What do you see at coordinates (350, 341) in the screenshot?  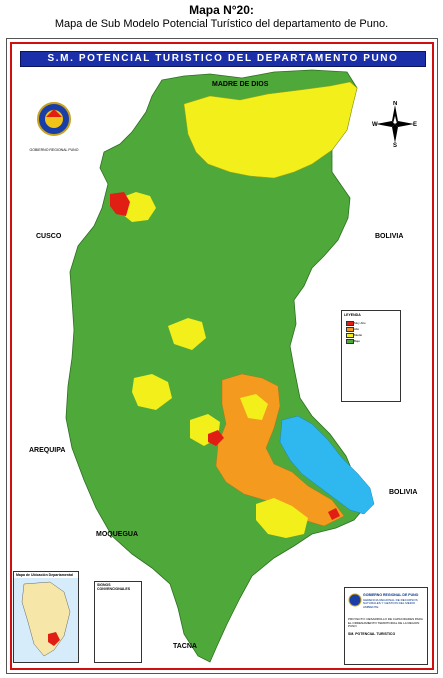 I see `legend-swatch-low` at bounding box center [350, 341].